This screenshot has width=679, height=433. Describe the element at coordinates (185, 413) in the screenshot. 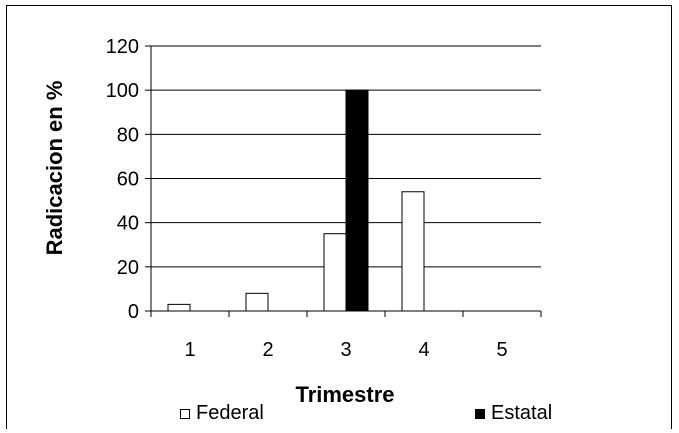

I see `legend-swatch-federal` at that location.